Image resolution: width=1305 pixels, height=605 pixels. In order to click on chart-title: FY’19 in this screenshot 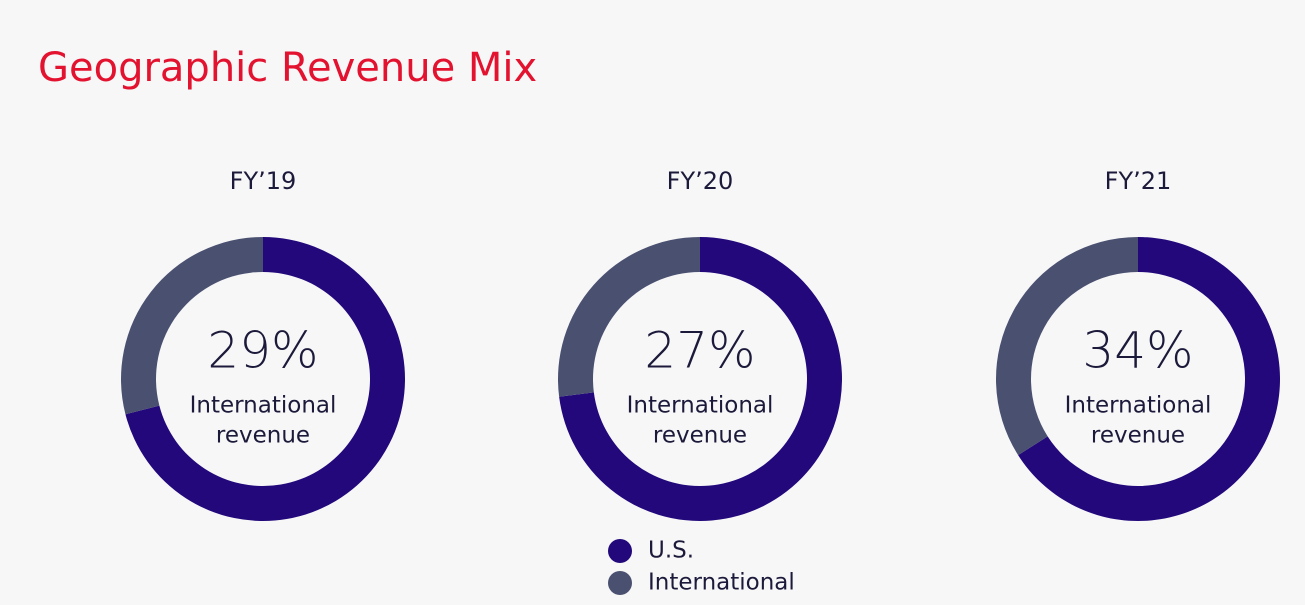, I will do `click(263, 181)`.